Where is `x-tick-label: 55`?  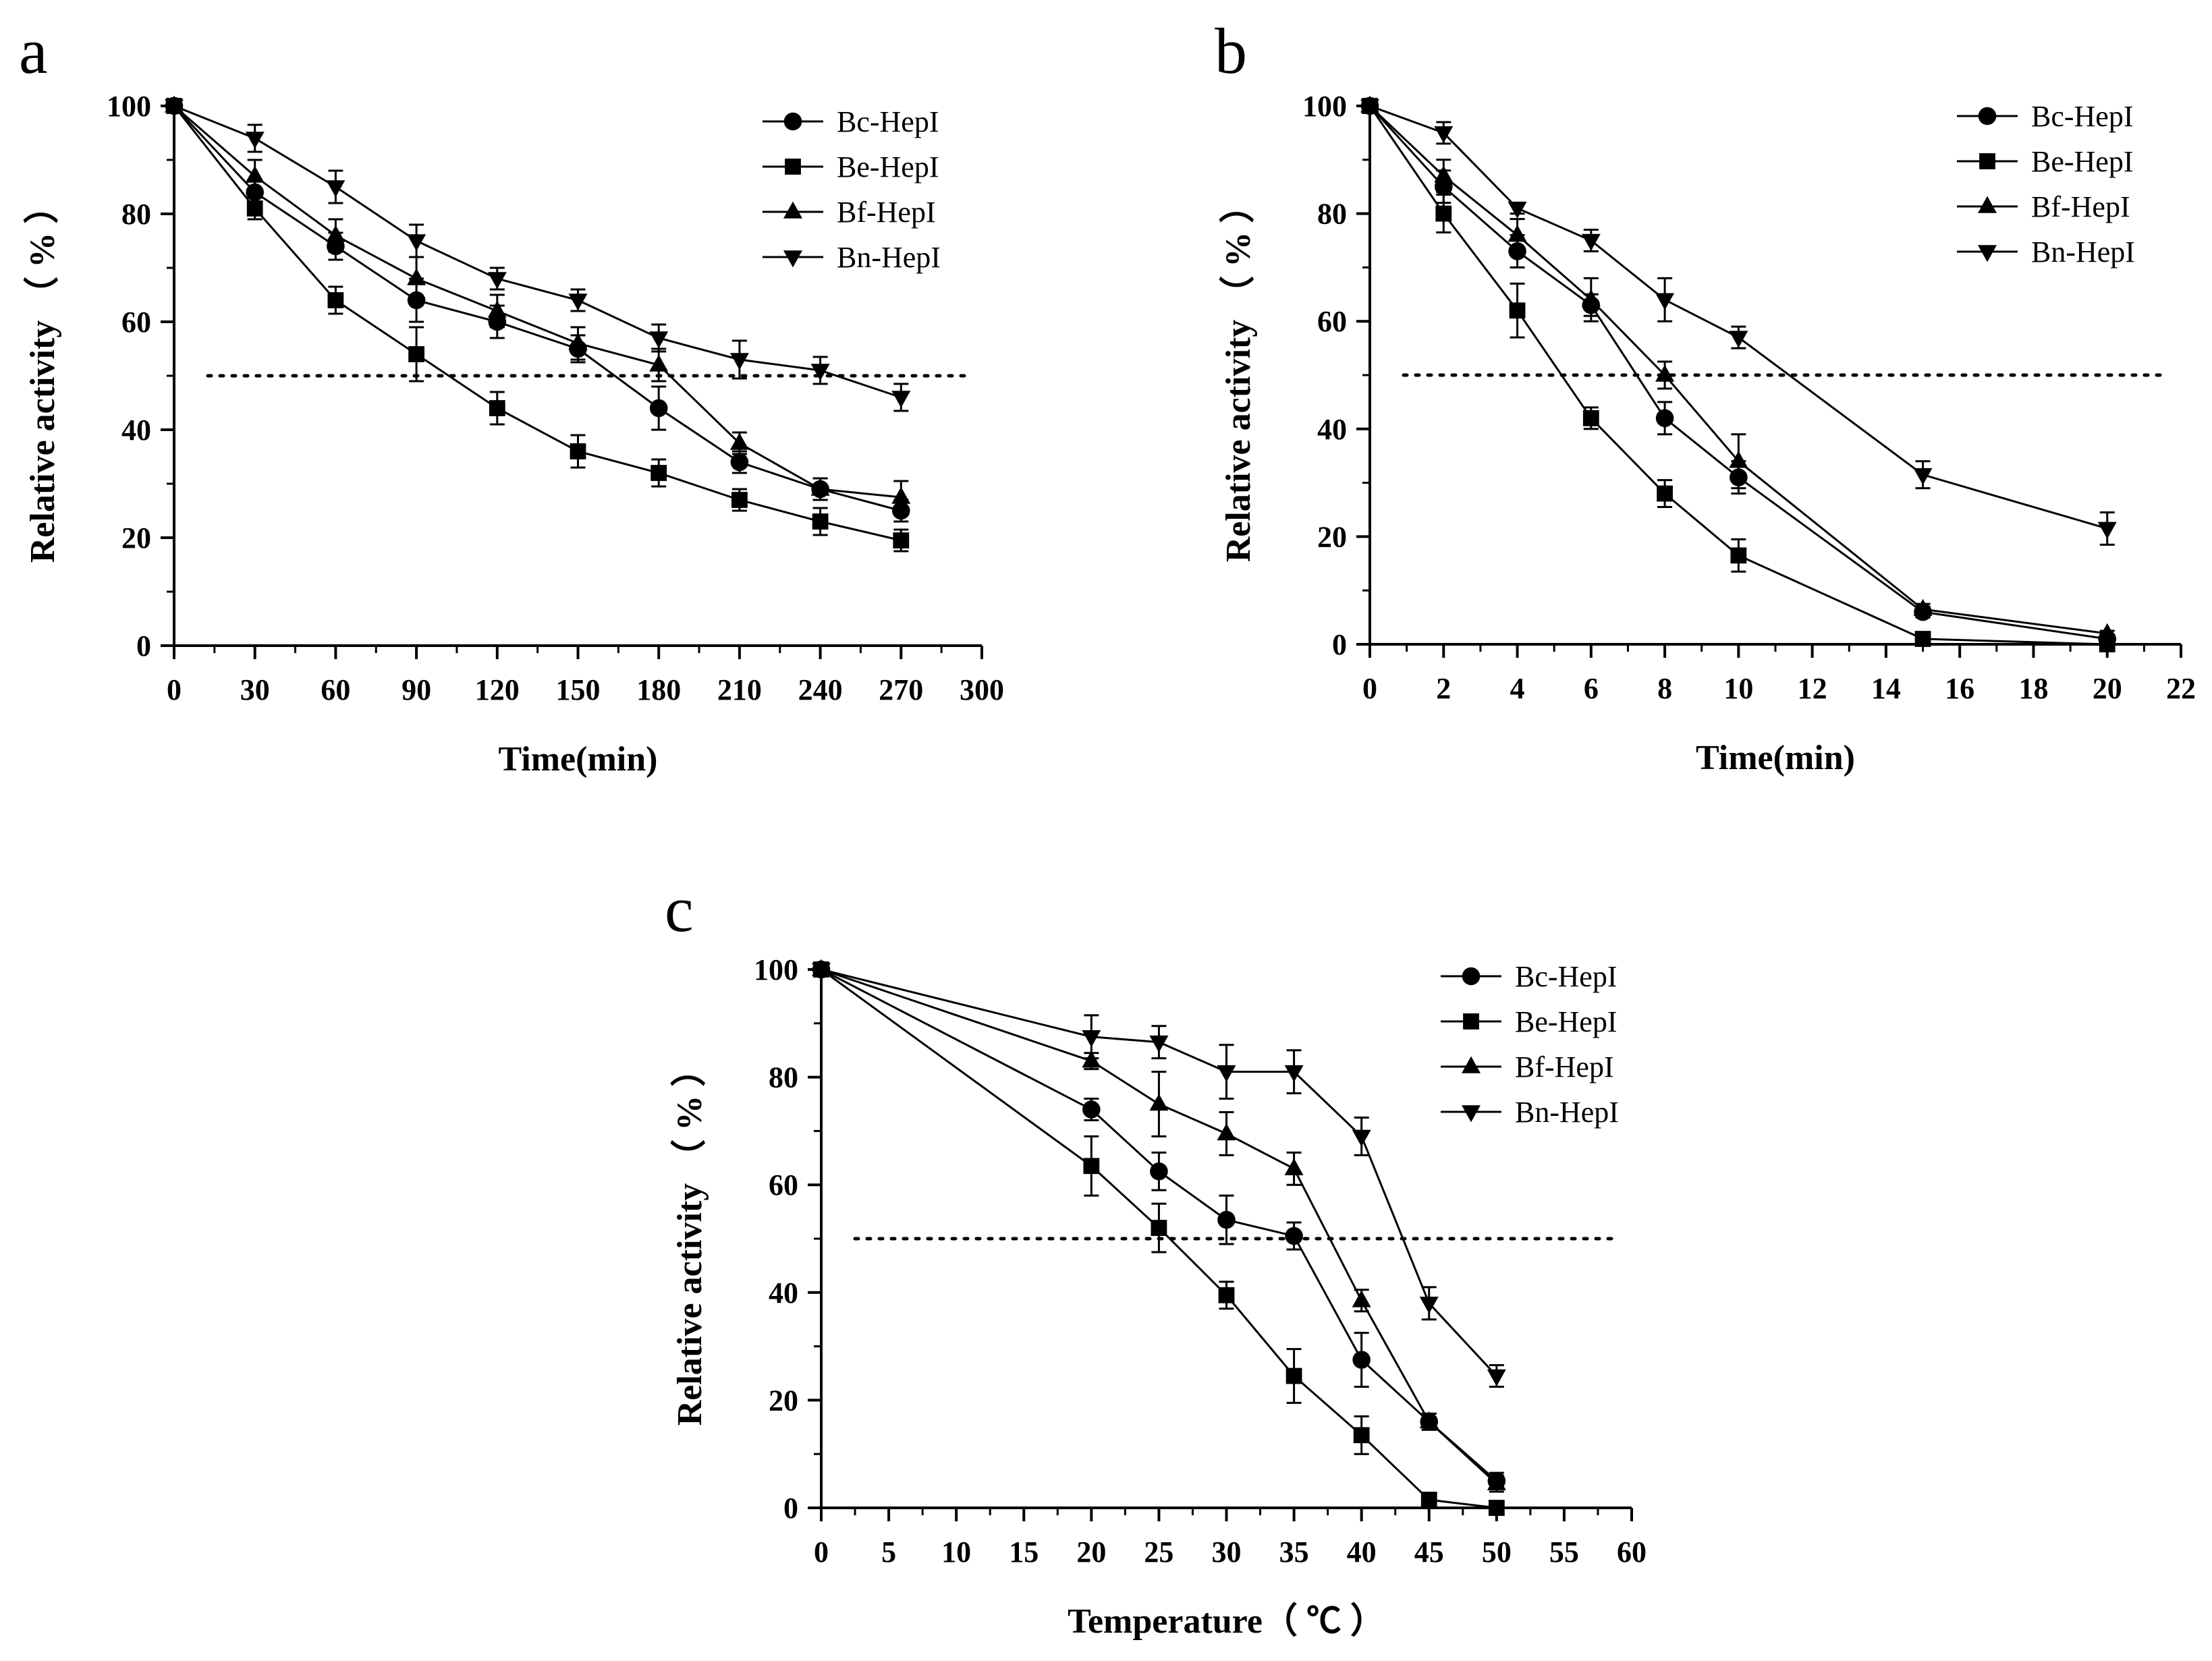 x-tick-label: 55 is located at coordinates (1564, 1552).